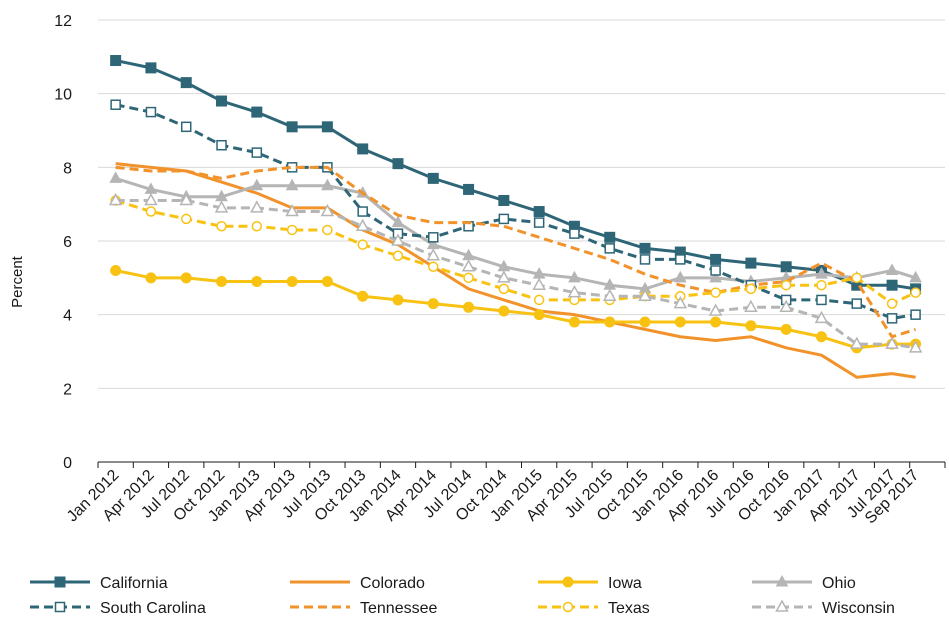 Image resolution: width=949 pixels, height=625 pixels. Describe the element at coordinates (568, 582) in the screenshot. I see `legend-marker-iowa` at that location.